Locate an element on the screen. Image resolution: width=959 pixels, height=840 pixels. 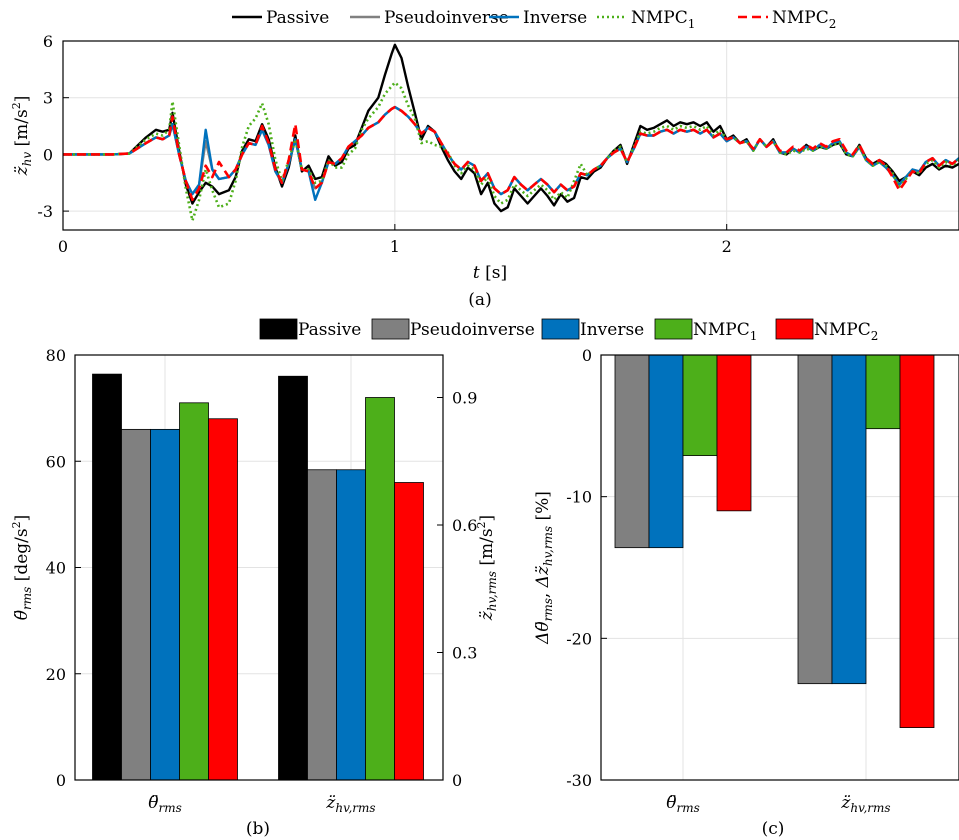
y-tick-label: 3 is located at coordinates (48, 98).